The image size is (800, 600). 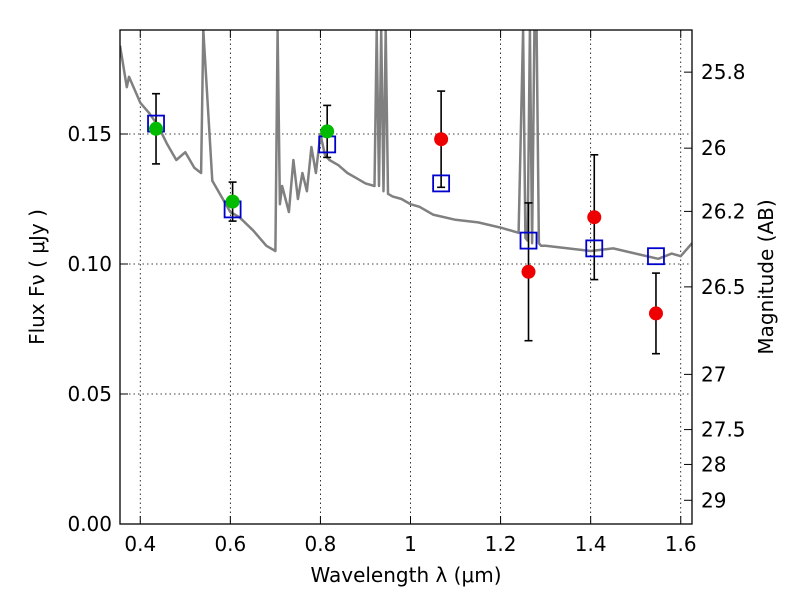 I want to click on x-tick-label: 1.2, so click(x=501, y=544).